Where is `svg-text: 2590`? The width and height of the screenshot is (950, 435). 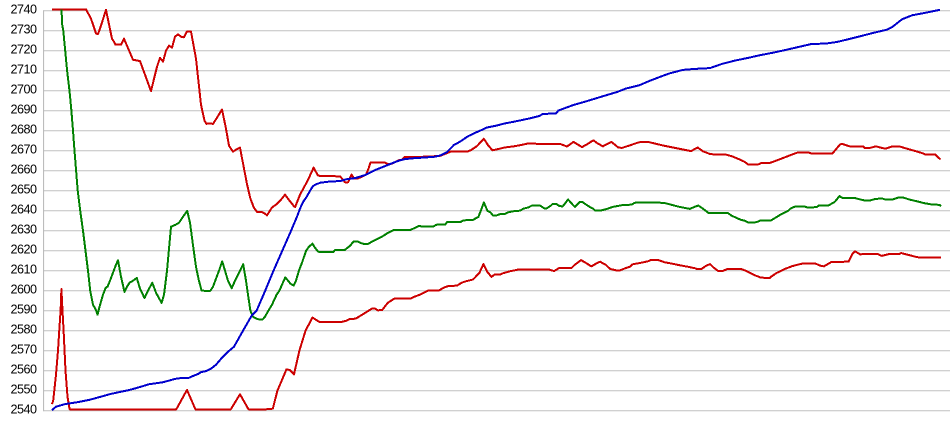 svg-text: 2590 is located at coordinates (23, 310).